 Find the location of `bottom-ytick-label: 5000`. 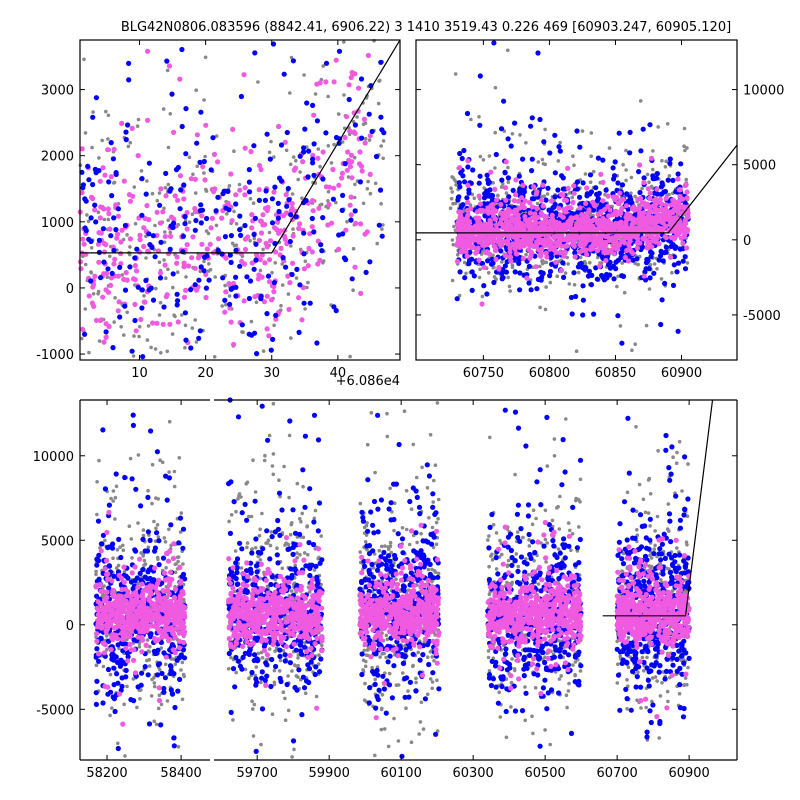

bottom-ytick-label: 5000 is located at coordinates (57, 541).